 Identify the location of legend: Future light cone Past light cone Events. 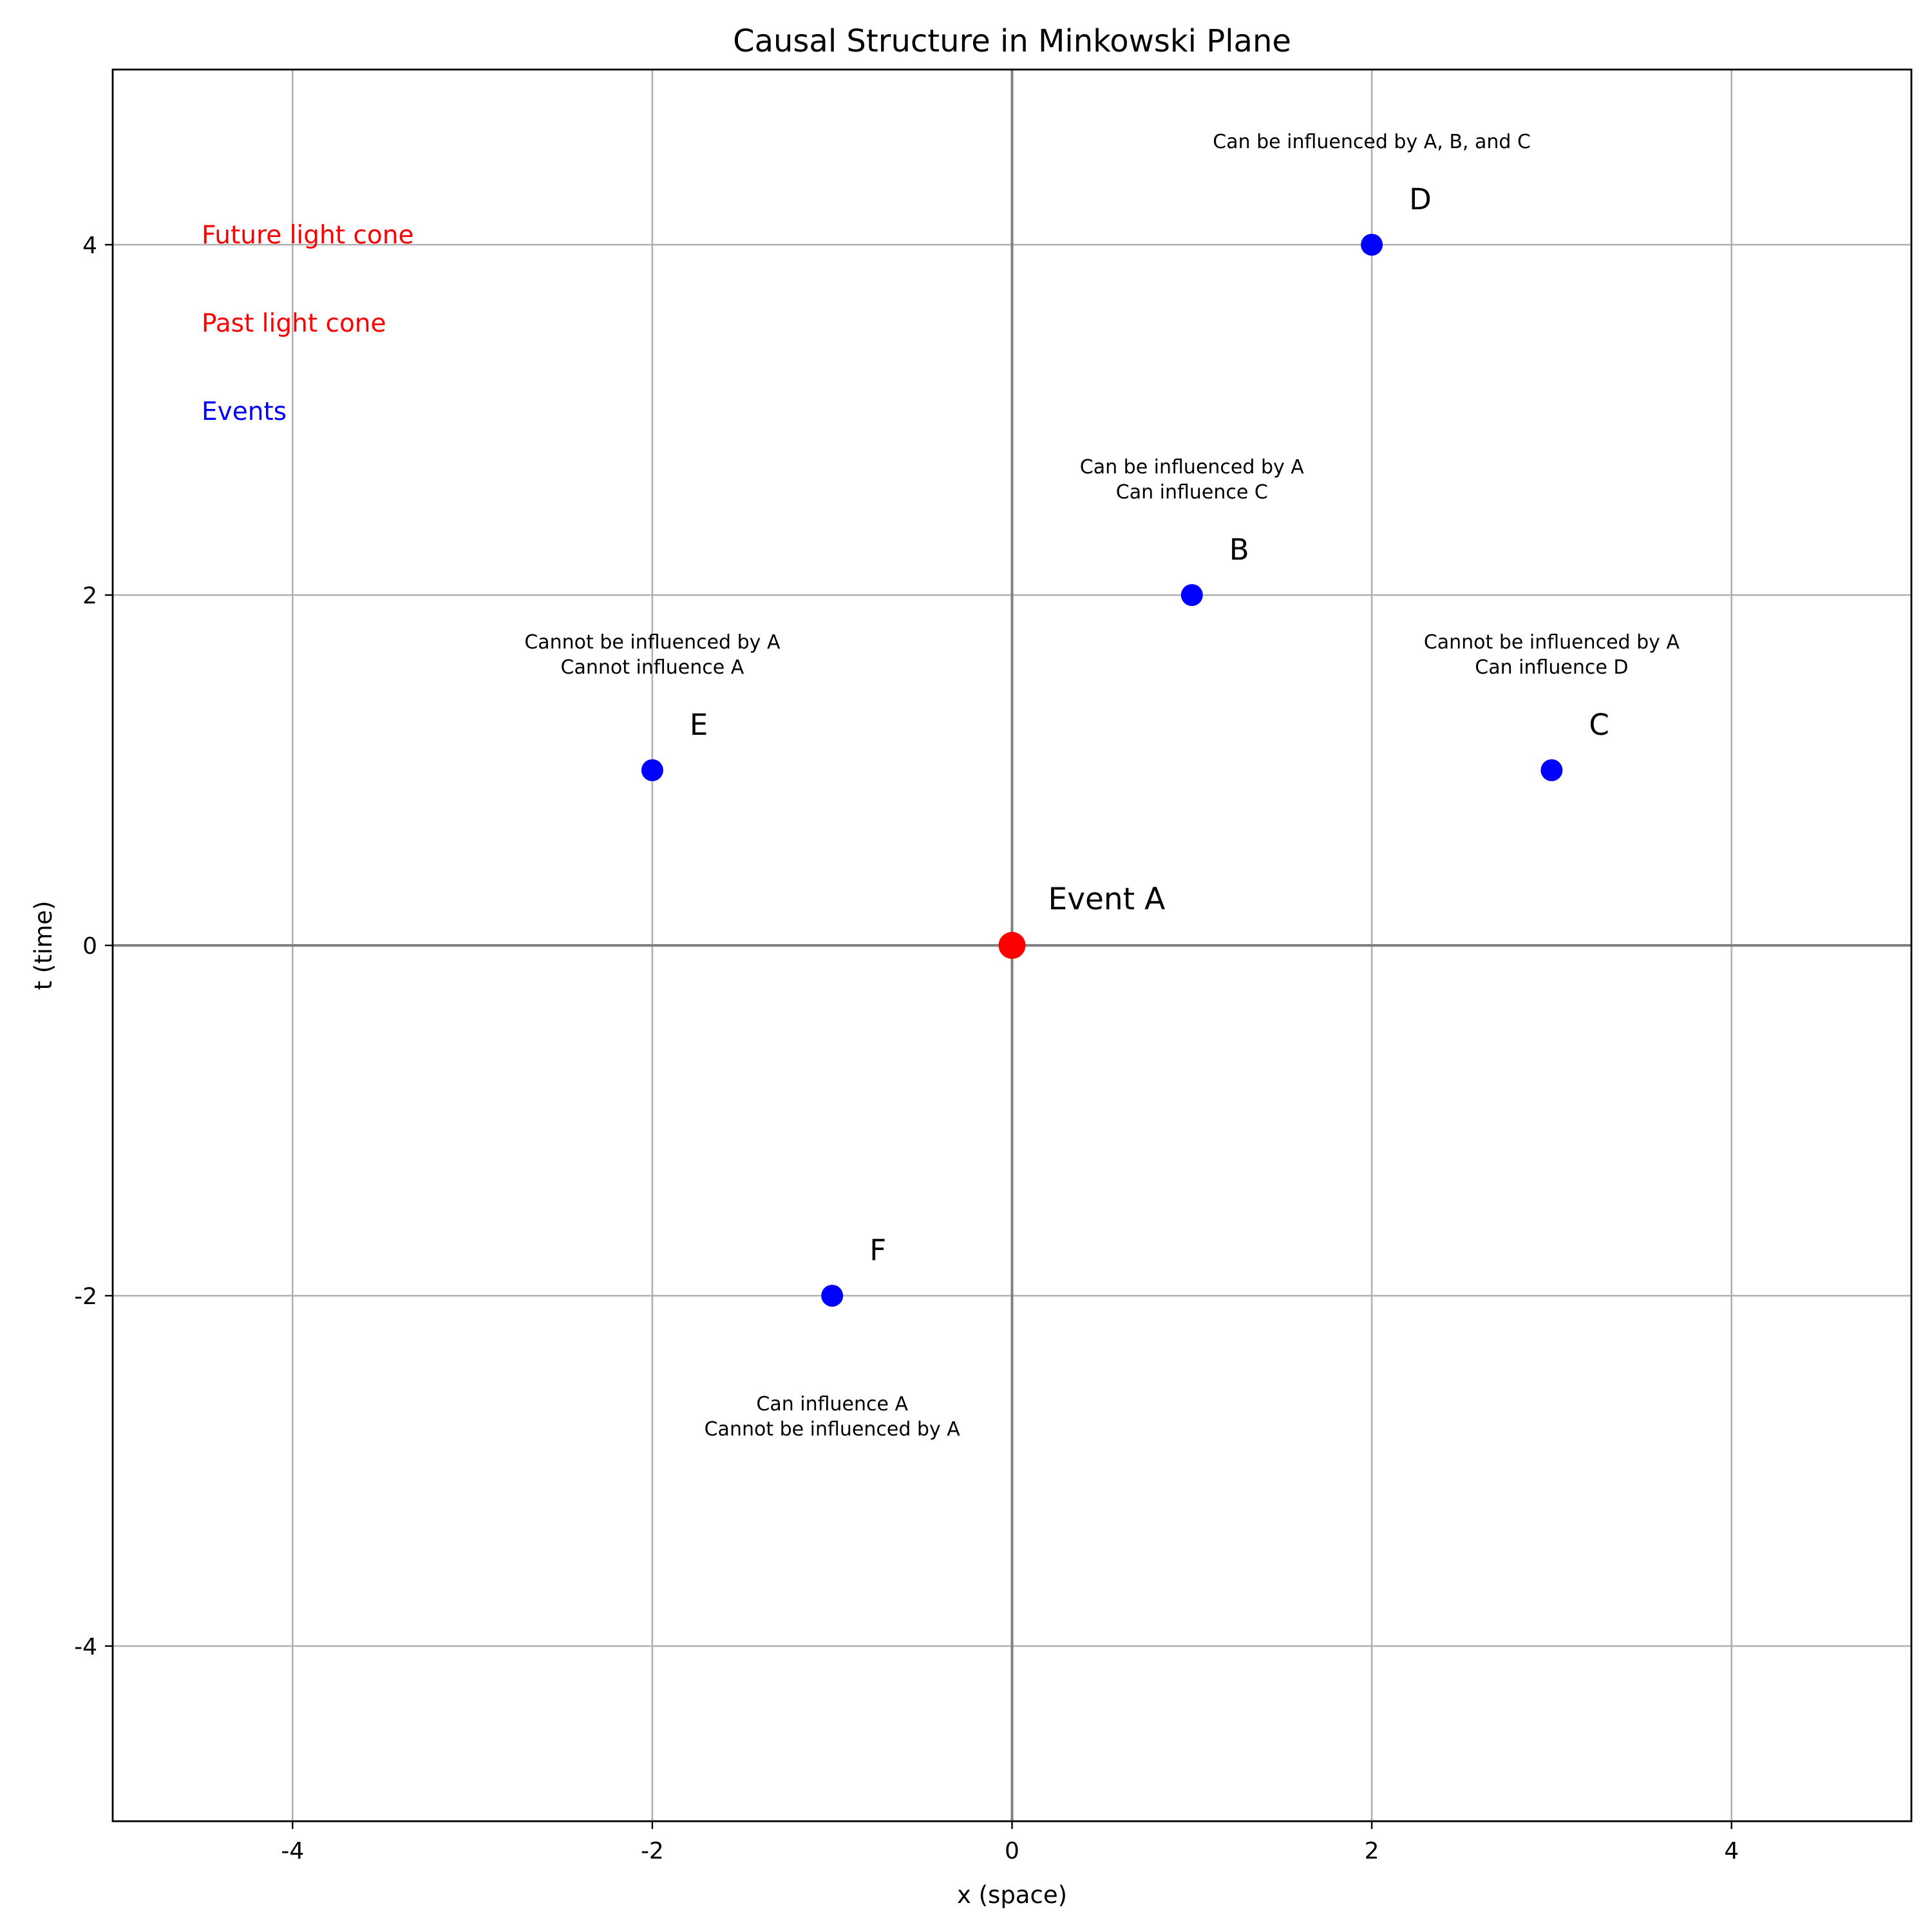
(307, 323).